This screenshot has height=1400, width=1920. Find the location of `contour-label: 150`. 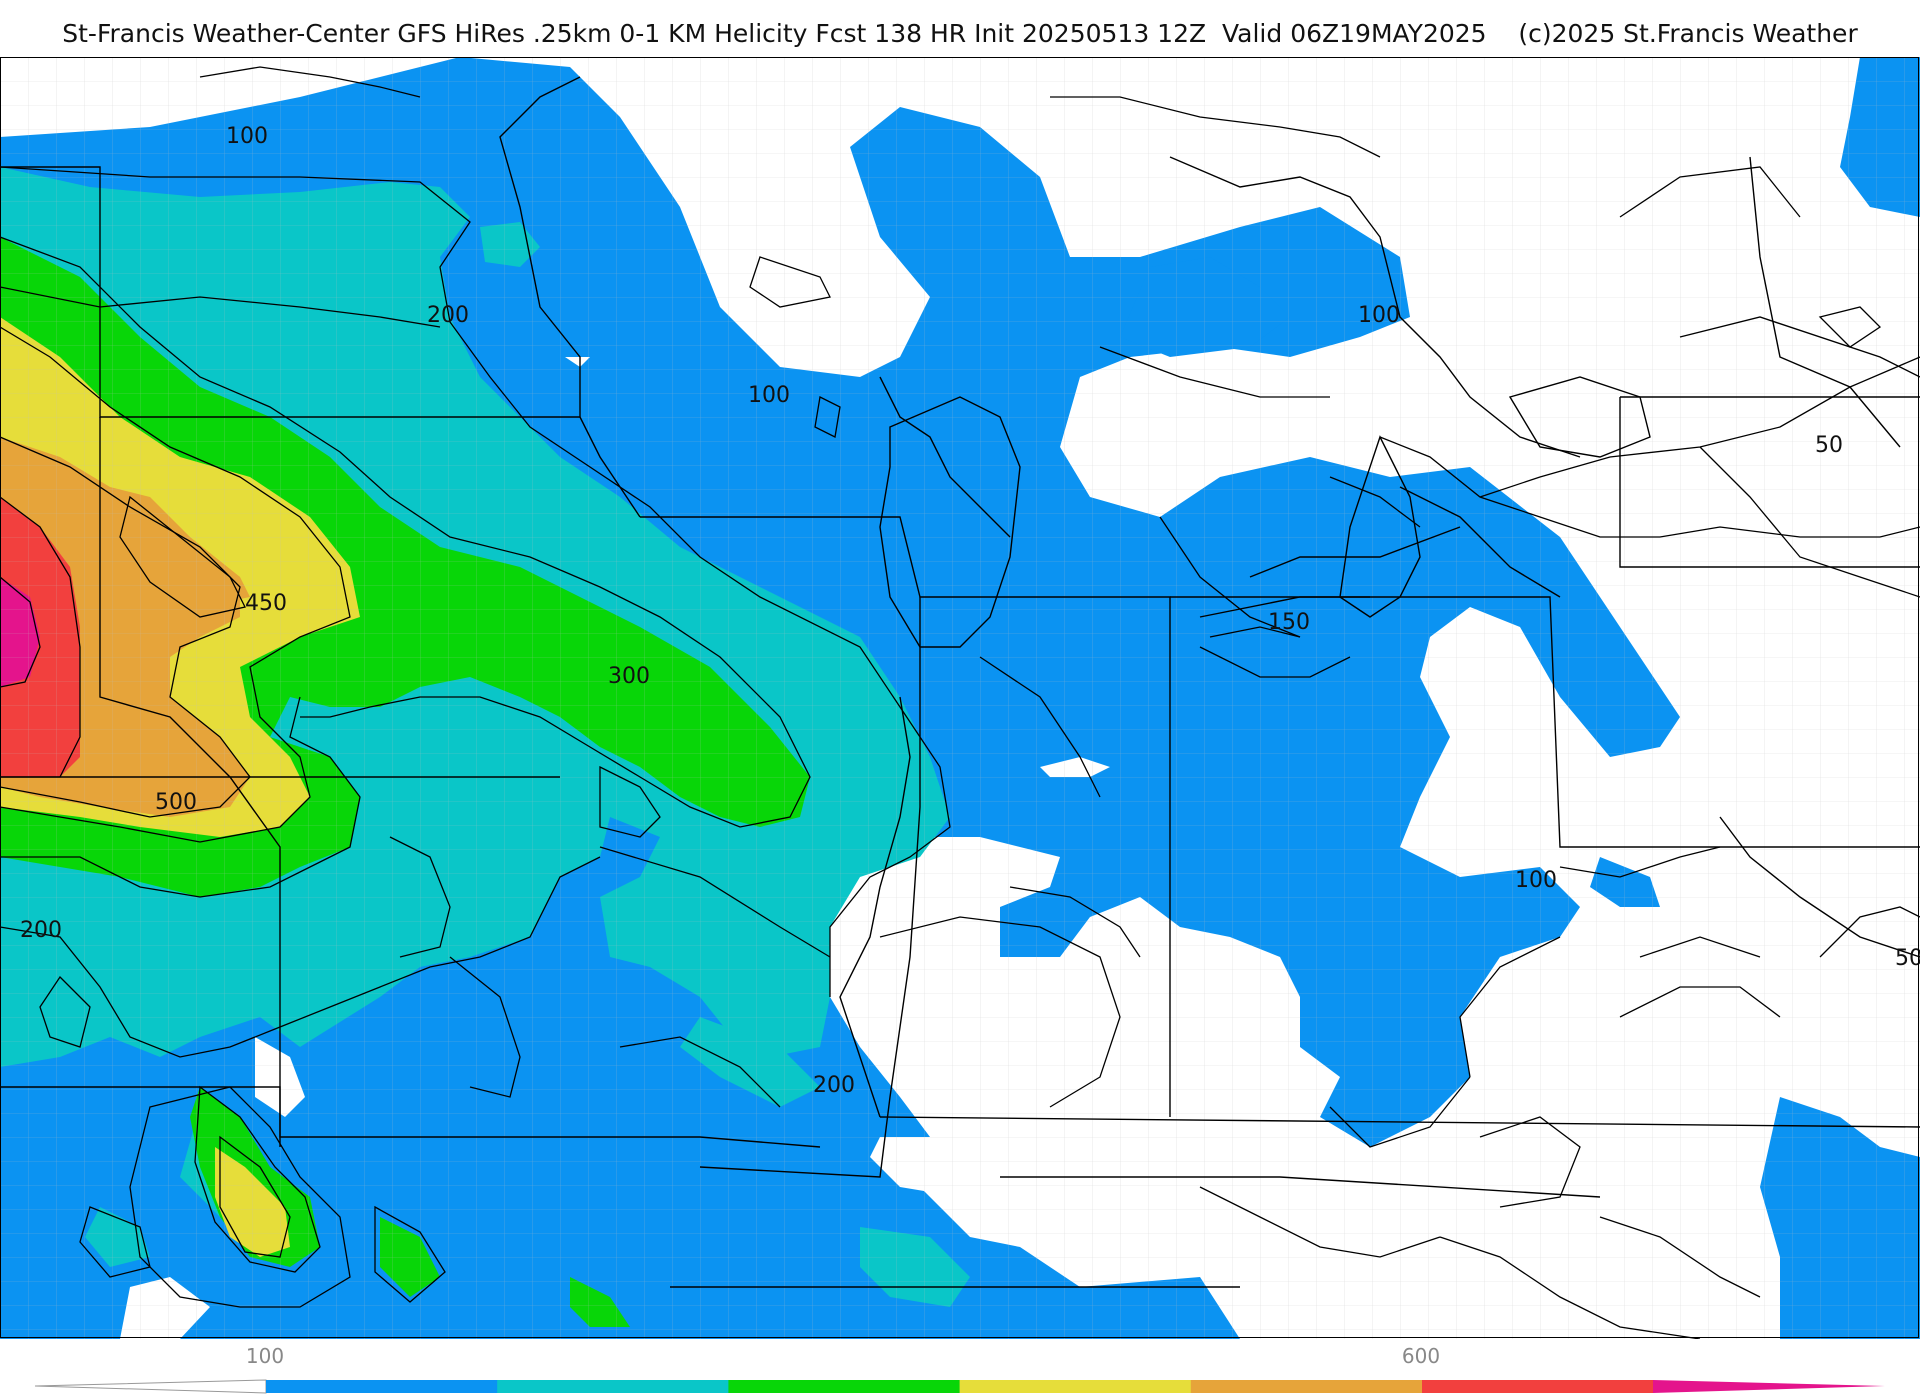

contour-label: 150 is located at coordinates (1289, 622).